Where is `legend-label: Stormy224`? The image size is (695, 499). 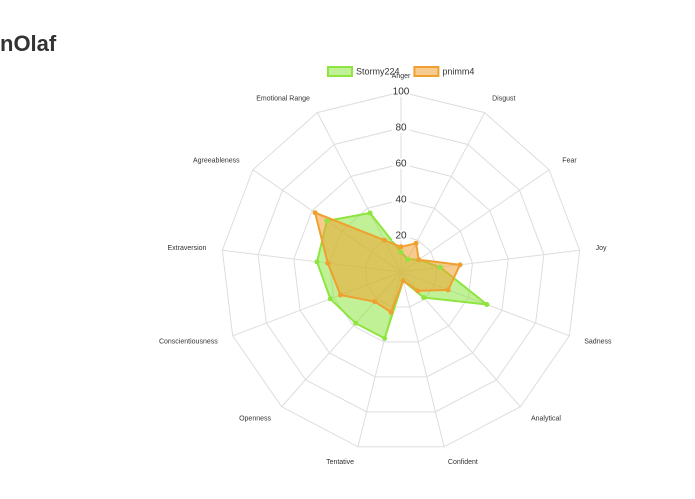 legend-label: Stormy224 is located at coordinates (378, 71).